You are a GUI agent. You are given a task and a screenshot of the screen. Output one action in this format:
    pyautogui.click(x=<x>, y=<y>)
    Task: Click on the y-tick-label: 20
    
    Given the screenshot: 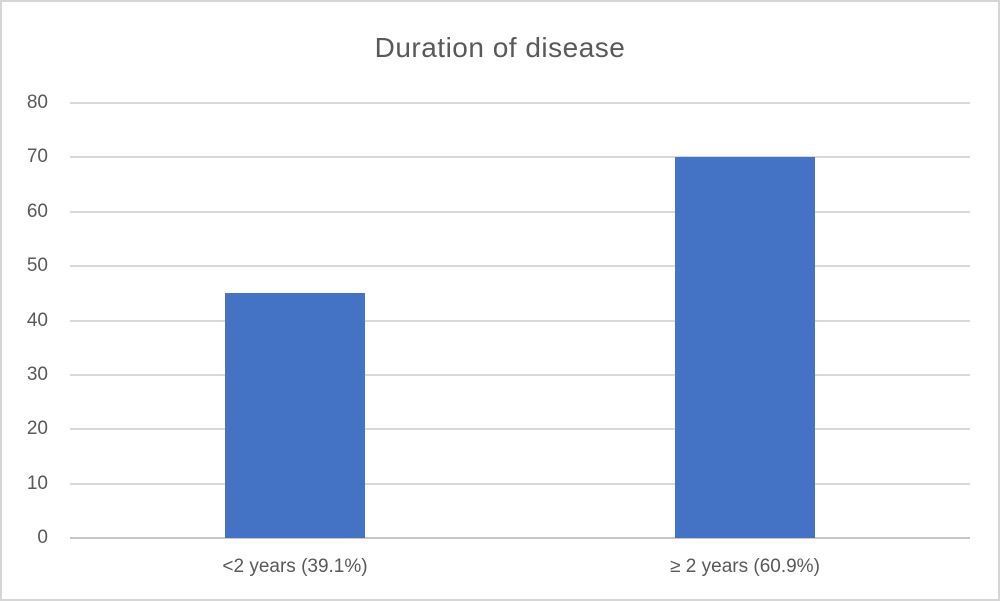 What is the action you would take?
    pyautogui.click(x=37, y=429)
    